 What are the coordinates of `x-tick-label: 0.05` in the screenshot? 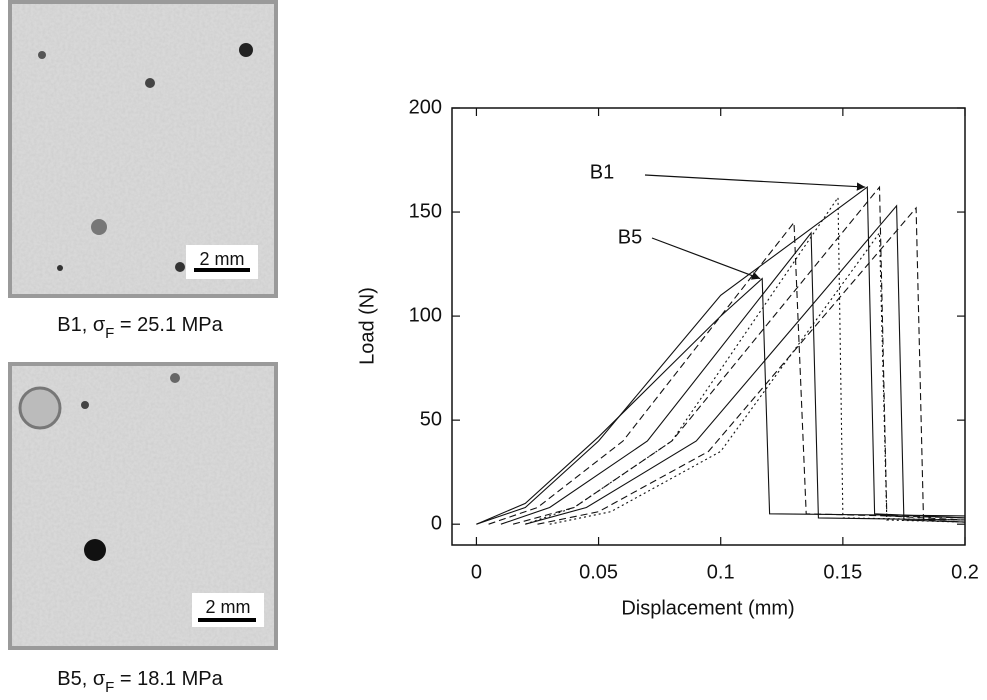 It's located at (598, 572).